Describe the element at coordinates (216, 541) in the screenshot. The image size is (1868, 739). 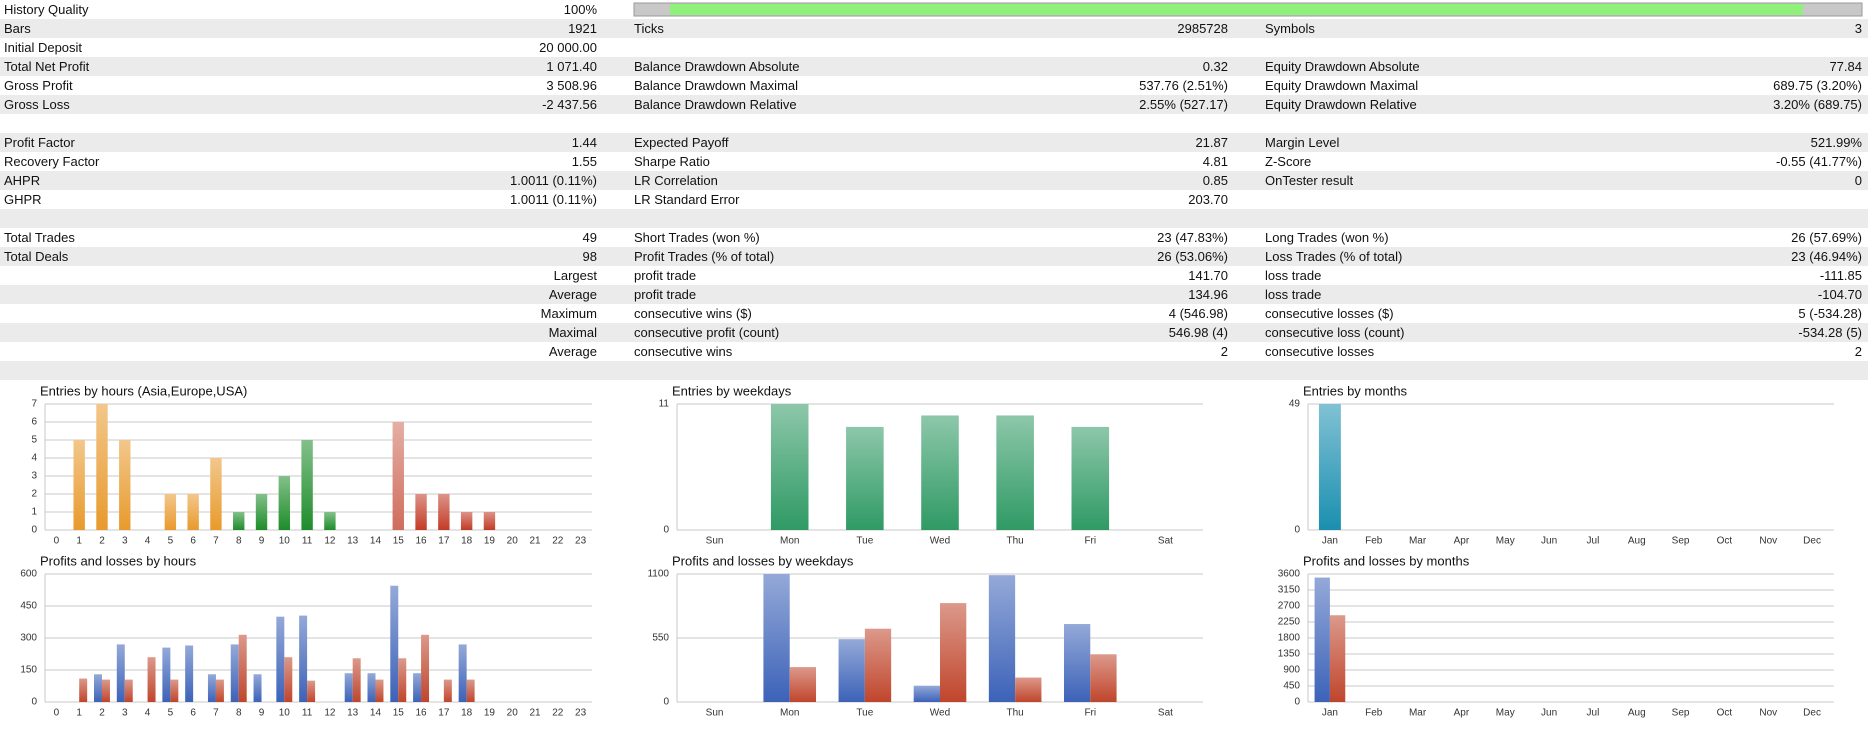
I see `x-tick-label: 7` at that location.